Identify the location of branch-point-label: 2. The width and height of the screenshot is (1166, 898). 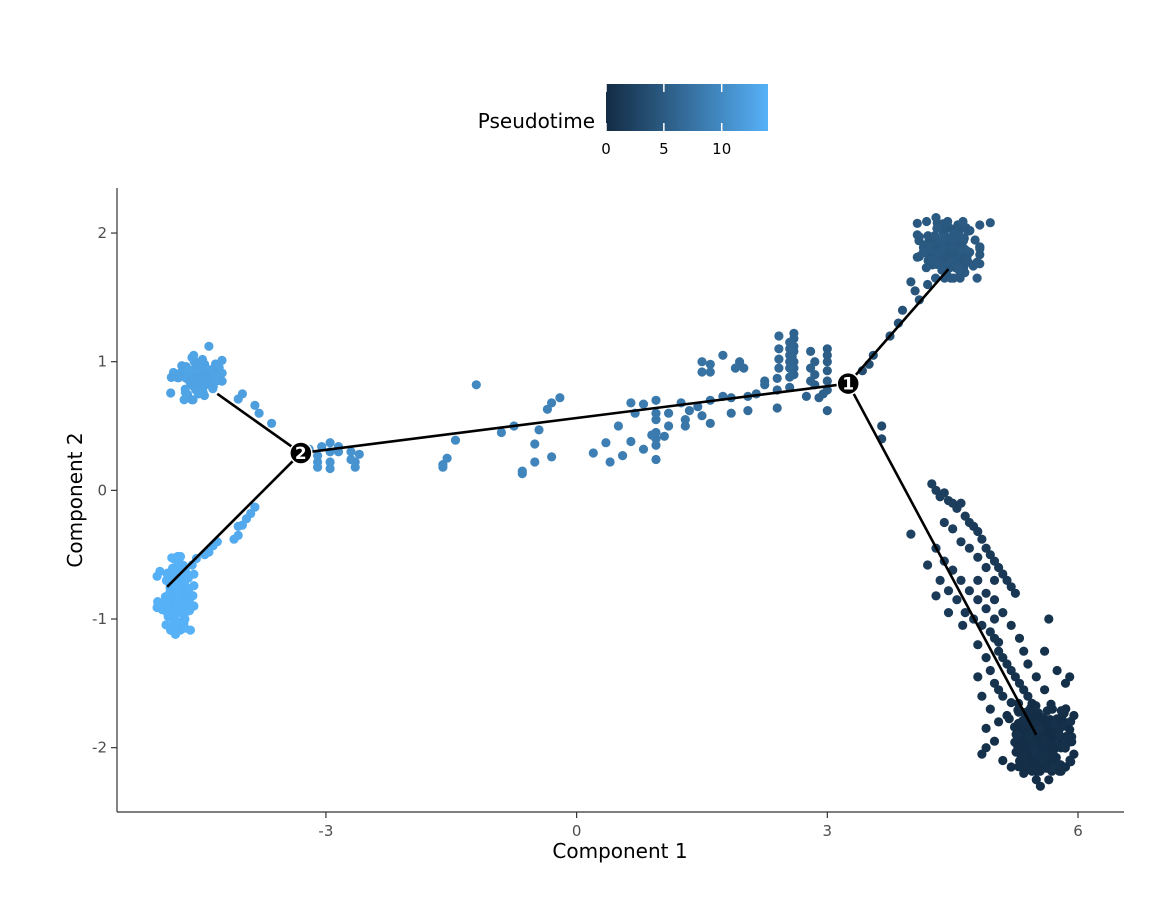
(301, 454).